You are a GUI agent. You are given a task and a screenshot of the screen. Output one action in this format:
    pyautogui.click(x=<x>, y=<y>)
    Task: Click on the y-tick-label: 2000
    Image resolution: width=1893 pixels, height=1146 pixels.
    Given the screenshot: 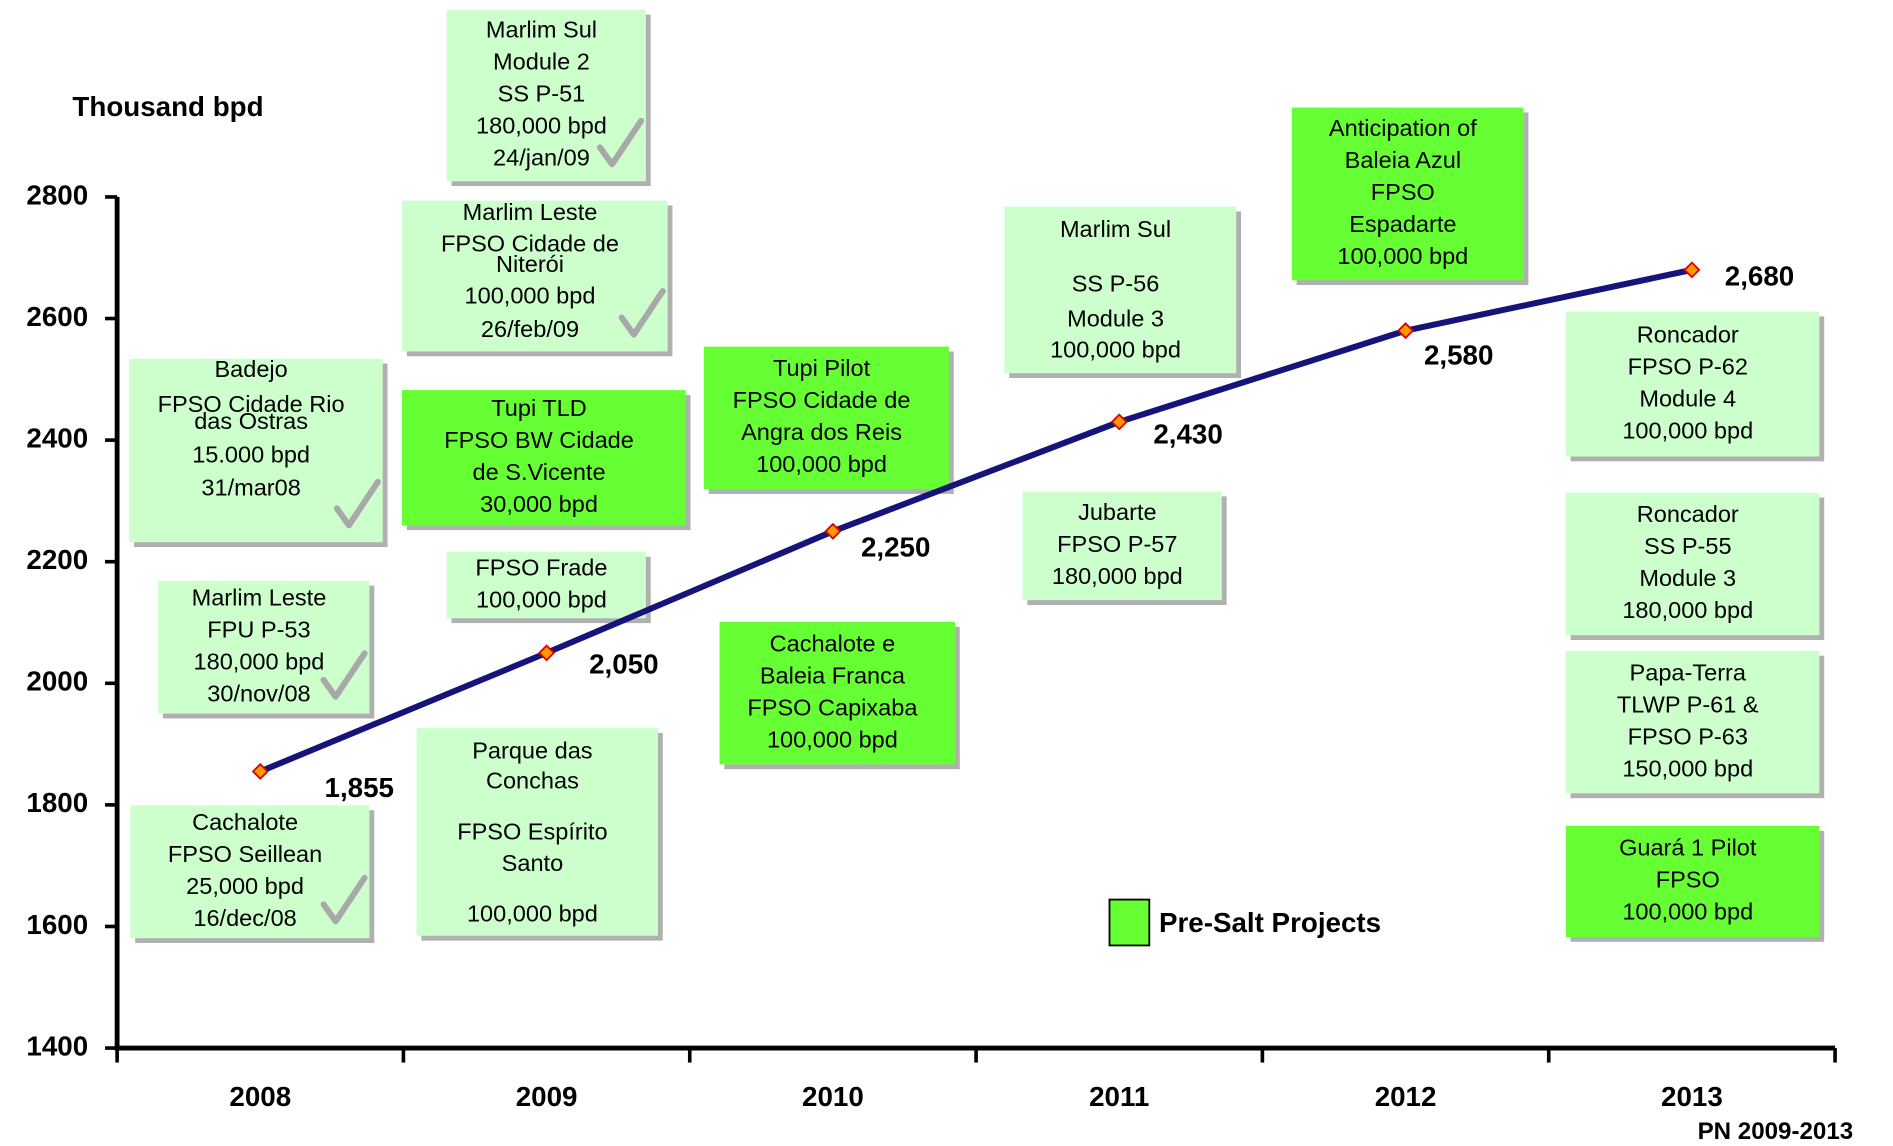 What is the action you would take?
    pyautogui.click(x=57, y=681)
    